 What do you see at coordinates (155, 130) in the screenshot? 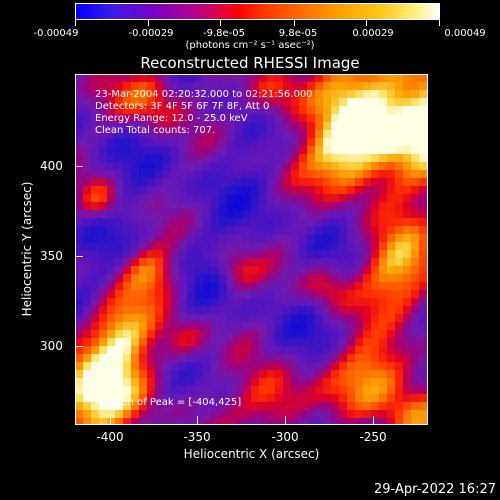
I see `total-counts-label: Clean Total counts: 707.` at bounding box center [155, 130].